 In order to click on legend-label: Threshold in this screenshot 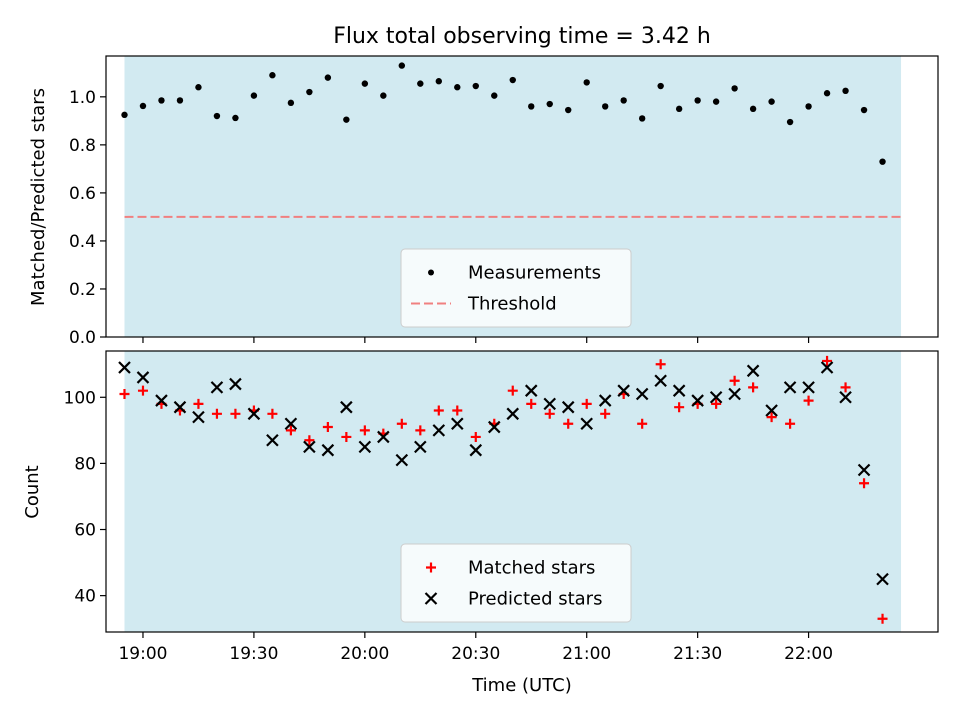, I will do `click(512, 304)`.